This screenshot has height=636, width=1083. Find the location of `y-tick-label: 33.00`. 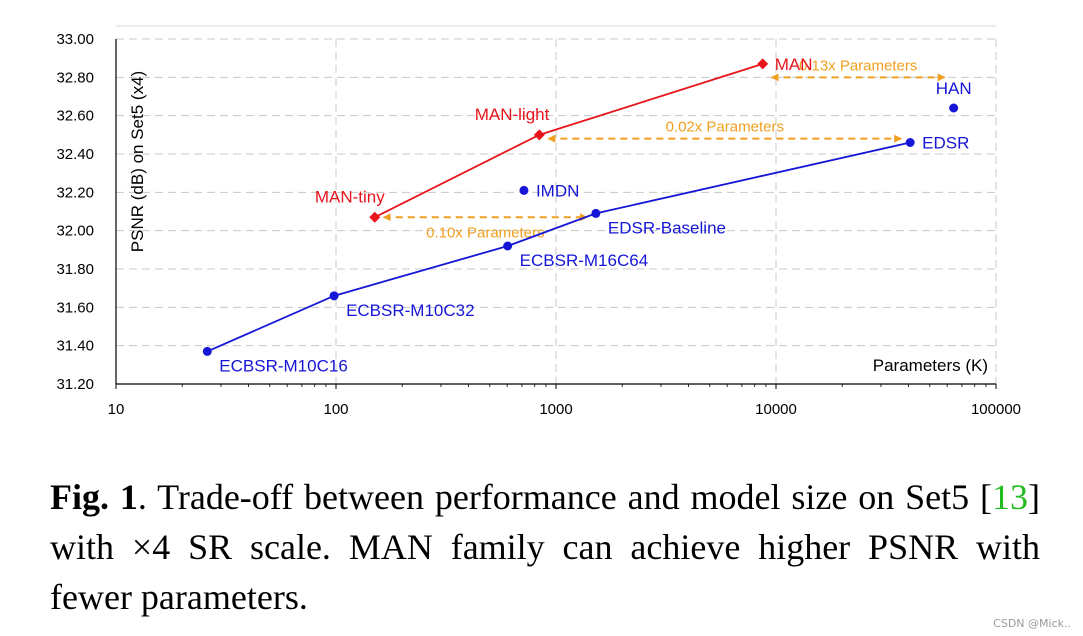

y-tick-label: 33.00 is located at coordinates (75, 39).